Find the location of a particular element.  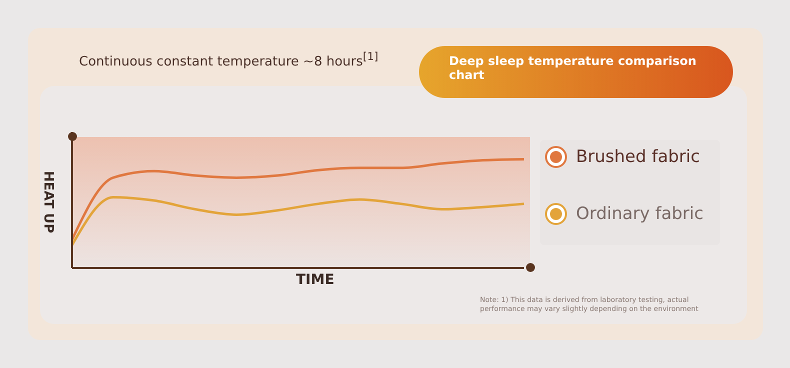

legend-label: Brushed fabric is located at coordinates (638, 157).